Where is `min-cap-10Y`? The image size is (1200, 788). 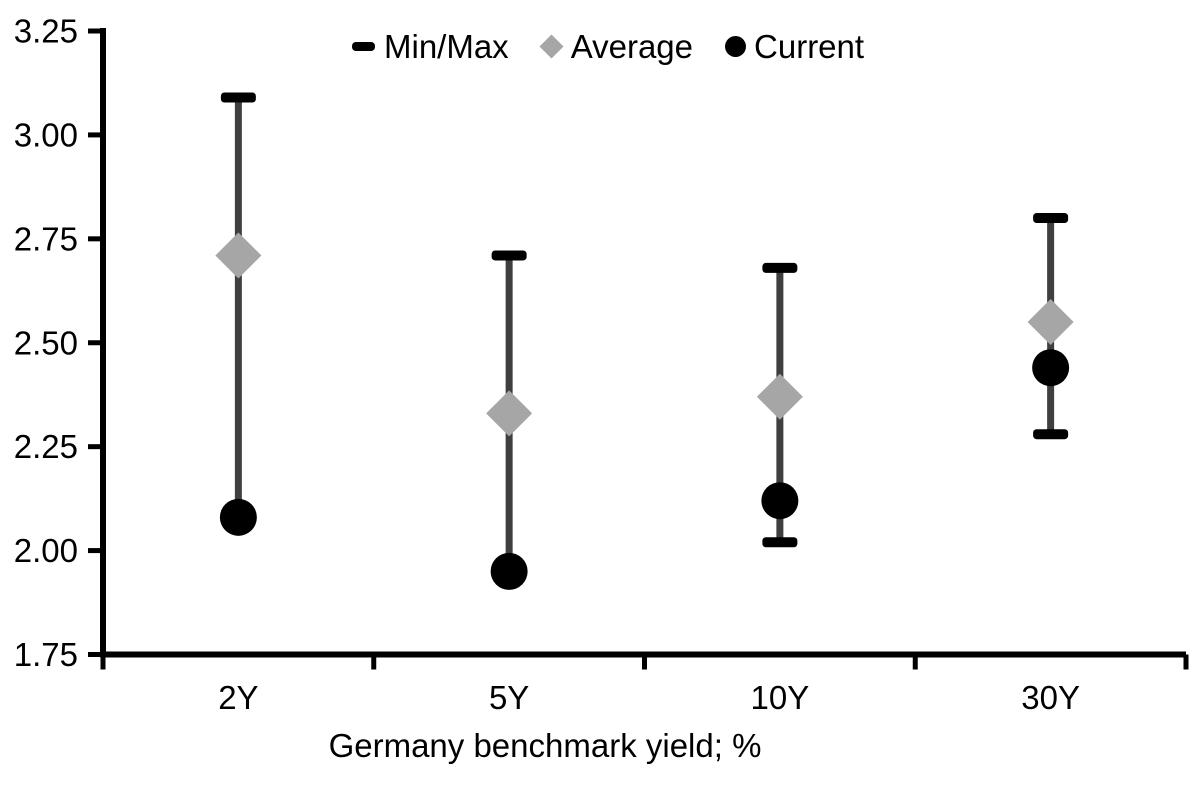
min-cap-10Y is located at coordinates (780, 542).